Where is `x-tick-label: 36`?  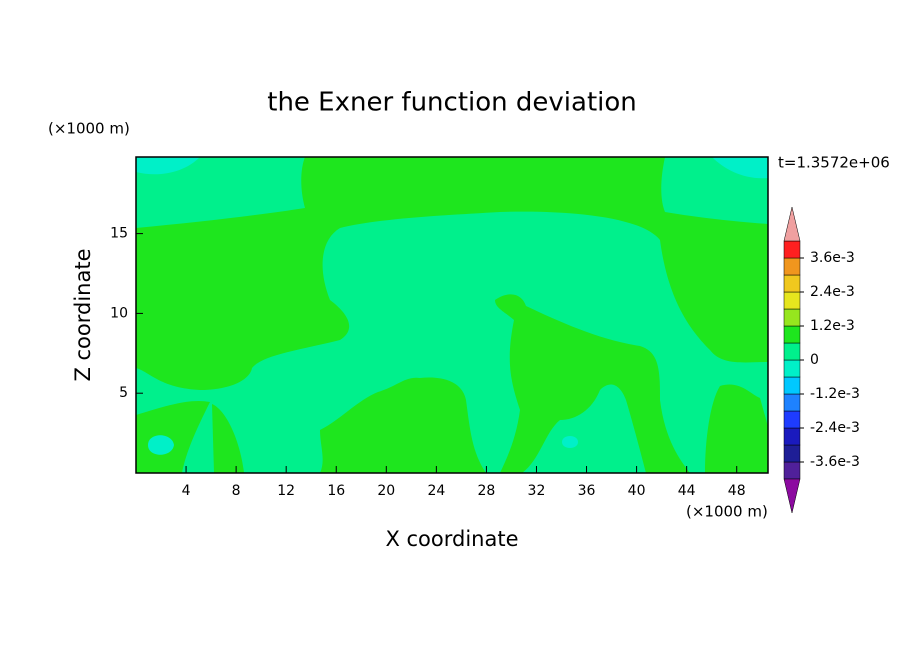 x-tick-label: 36 is located at coordinates (587, 491).